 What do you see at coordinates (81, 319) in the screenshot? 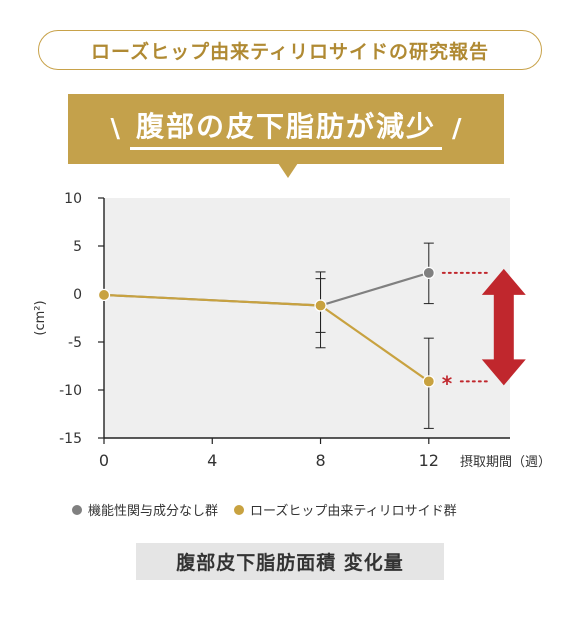
I see `y-ticks: 10 5 0 -5 -10 -15` at bounding box center [81, 319].